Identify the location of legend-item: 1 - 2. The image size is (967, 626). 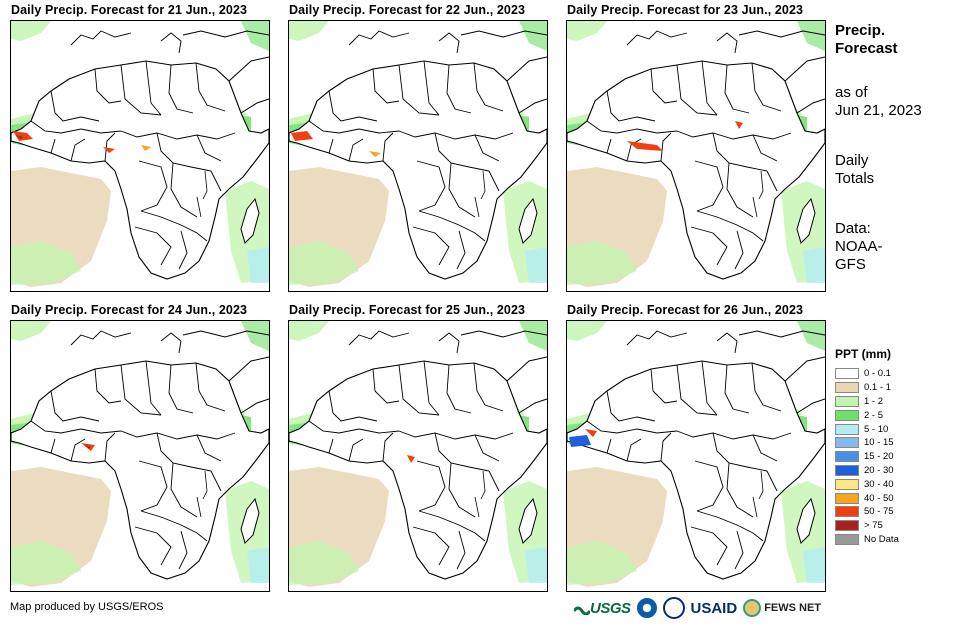
(900, 402).